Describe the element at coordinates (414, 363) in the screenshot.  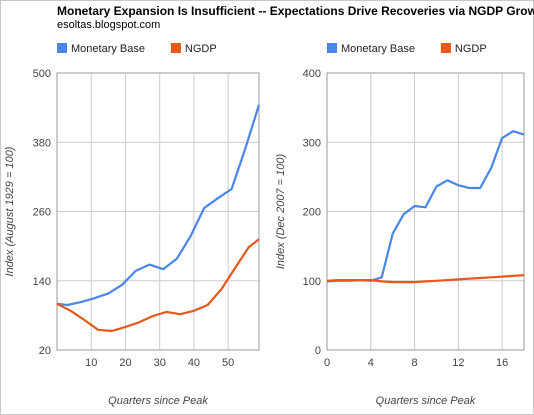
I see `right-xtick-label: 8` at that location.